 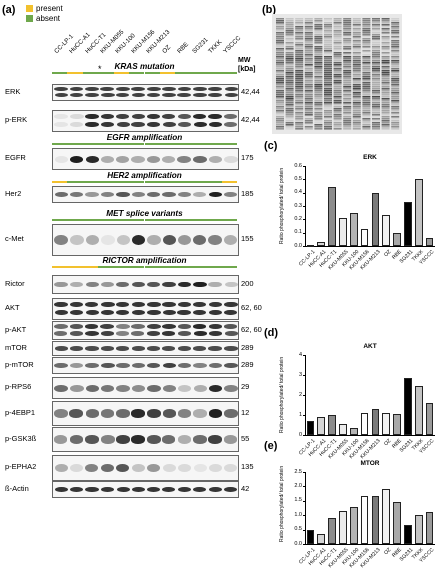 I want to click on chart-y-tick-label: 0.0, so click(x=298, y=543).